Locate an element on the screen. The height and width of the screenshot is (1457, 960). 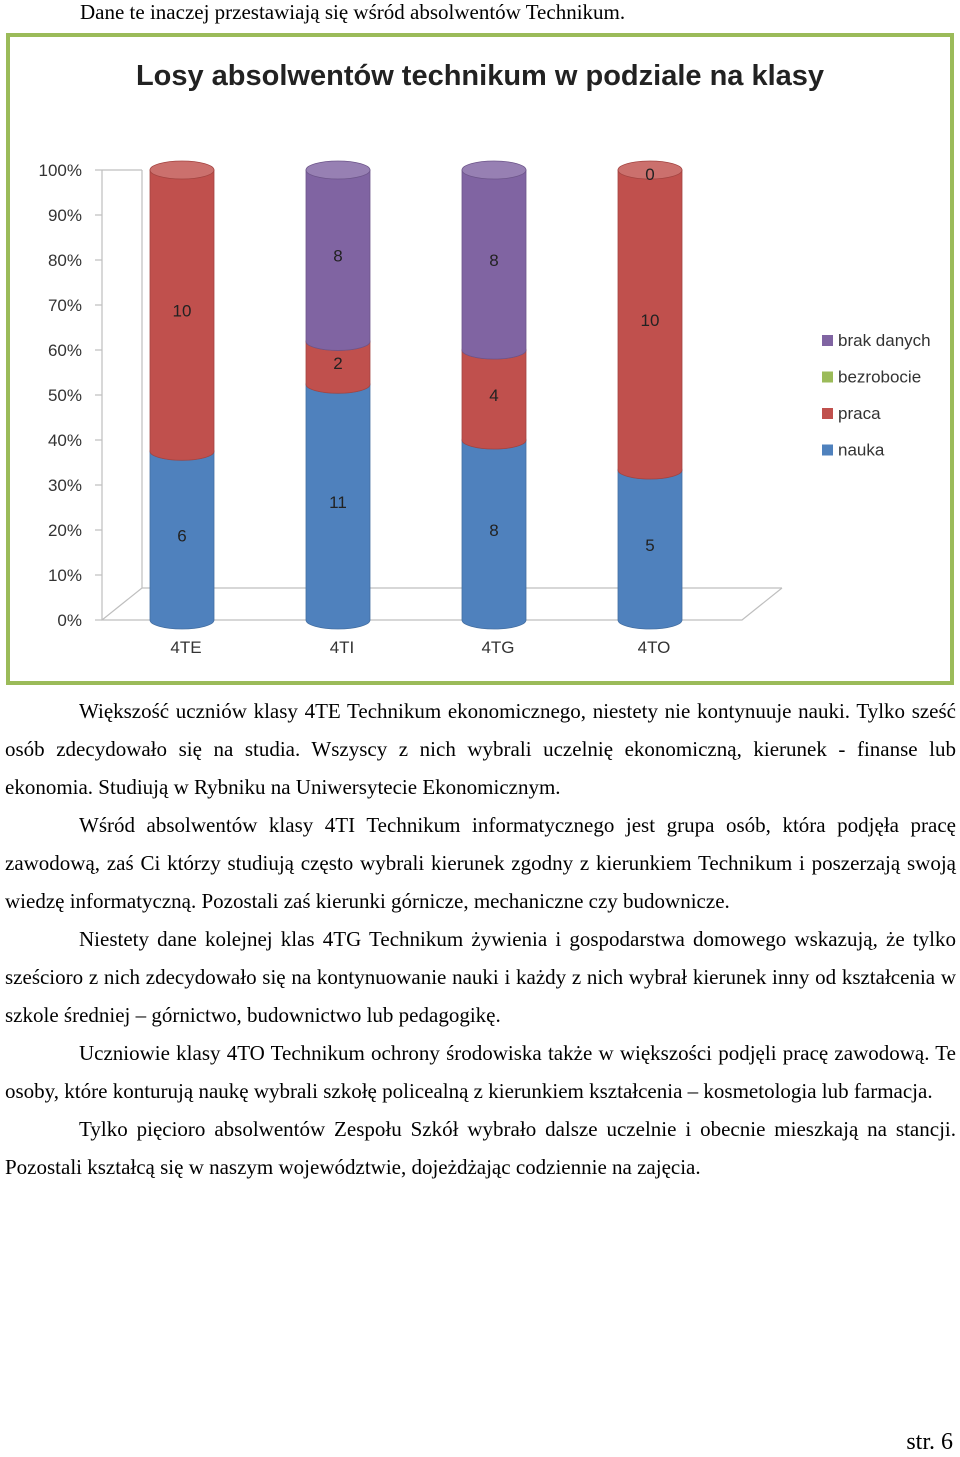
legend-label-bezrobocie: bezrobocie is located at coordinates (879, 377).